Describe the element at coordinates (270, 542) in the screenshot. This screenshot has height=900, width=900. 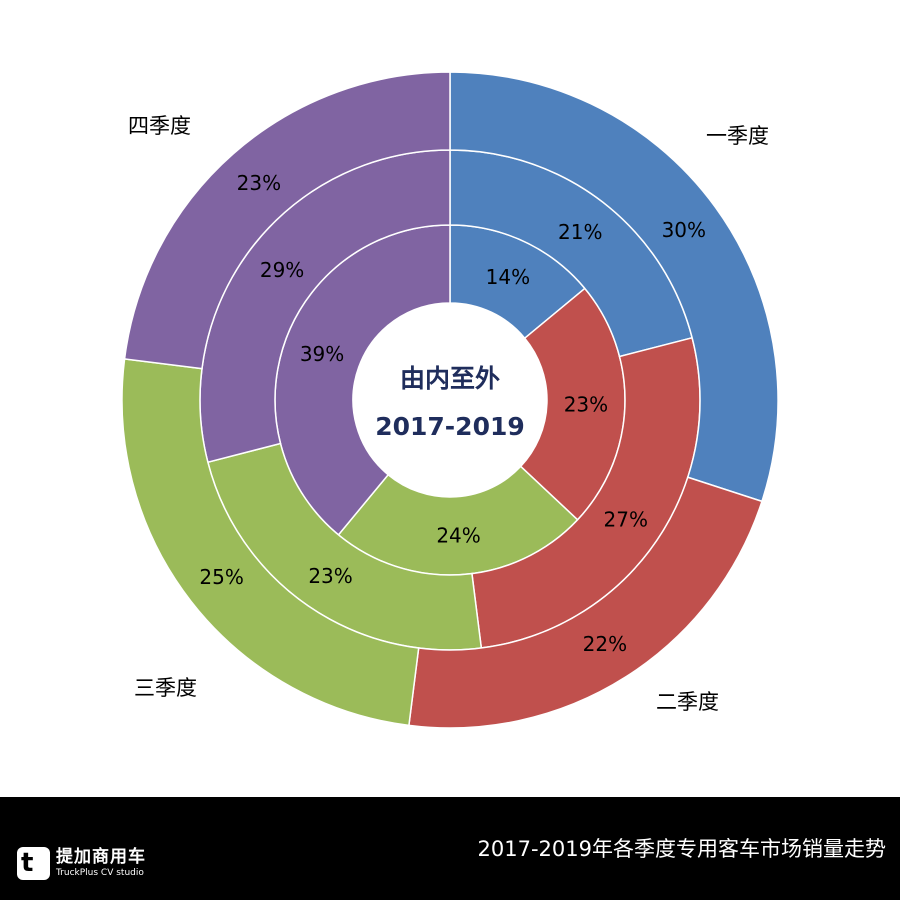
I see `slice-2019-q3` at that location.